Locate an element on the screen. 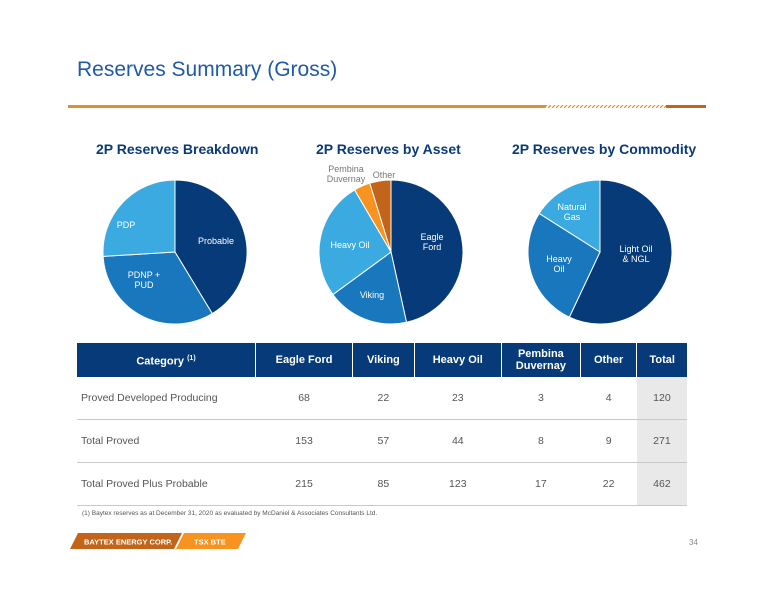 The image size is (776, 600). pie-slice-label: PDP is located at coordinates (126, 225).